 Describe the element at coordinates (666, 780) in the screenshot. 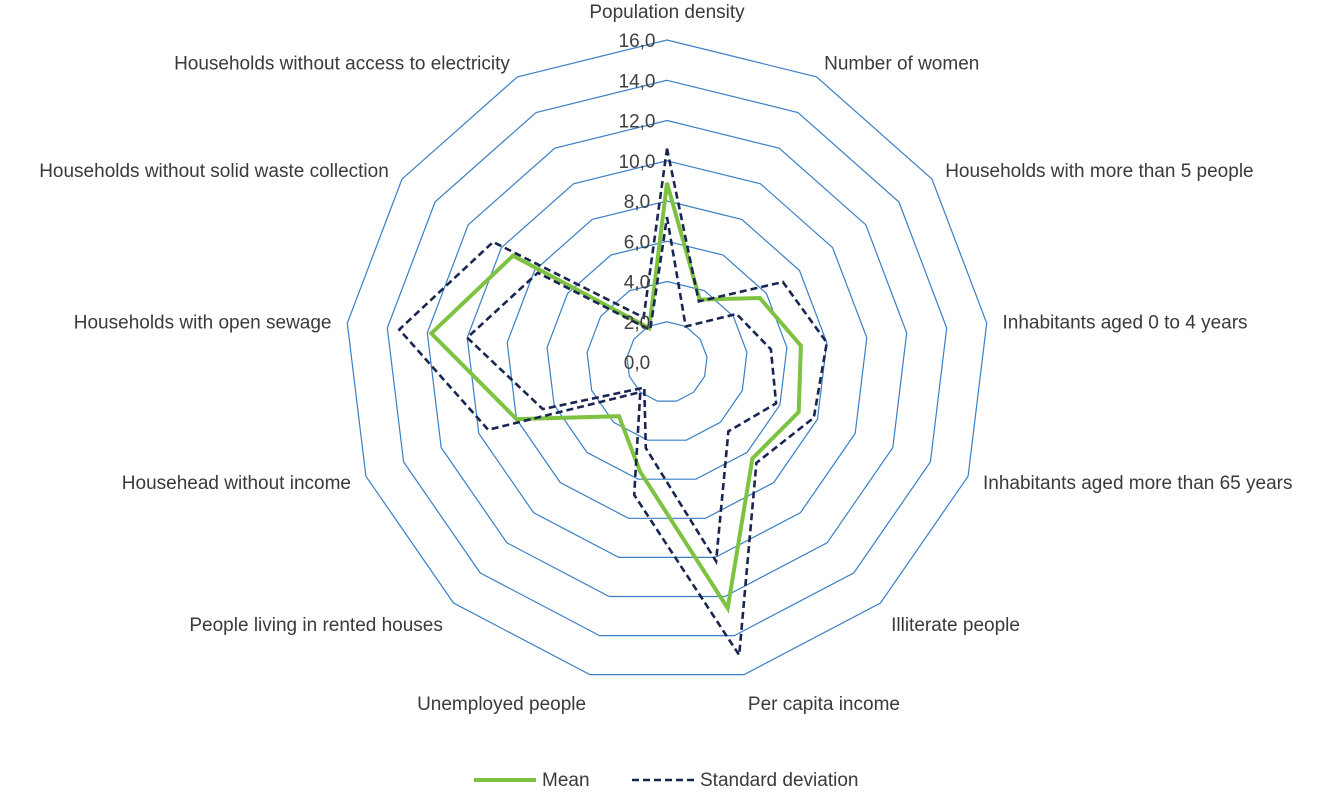

I see `legend: Mean Standard deviation` at that location.